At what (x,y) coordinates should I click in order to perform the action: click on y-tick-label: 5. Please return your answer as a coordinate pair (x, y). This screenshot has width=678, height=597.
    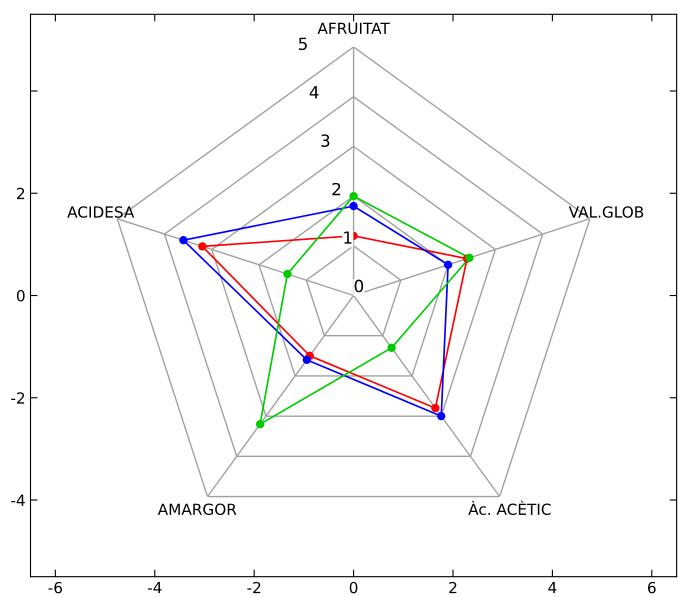
    Looking at the image, I should click on (302, 44).